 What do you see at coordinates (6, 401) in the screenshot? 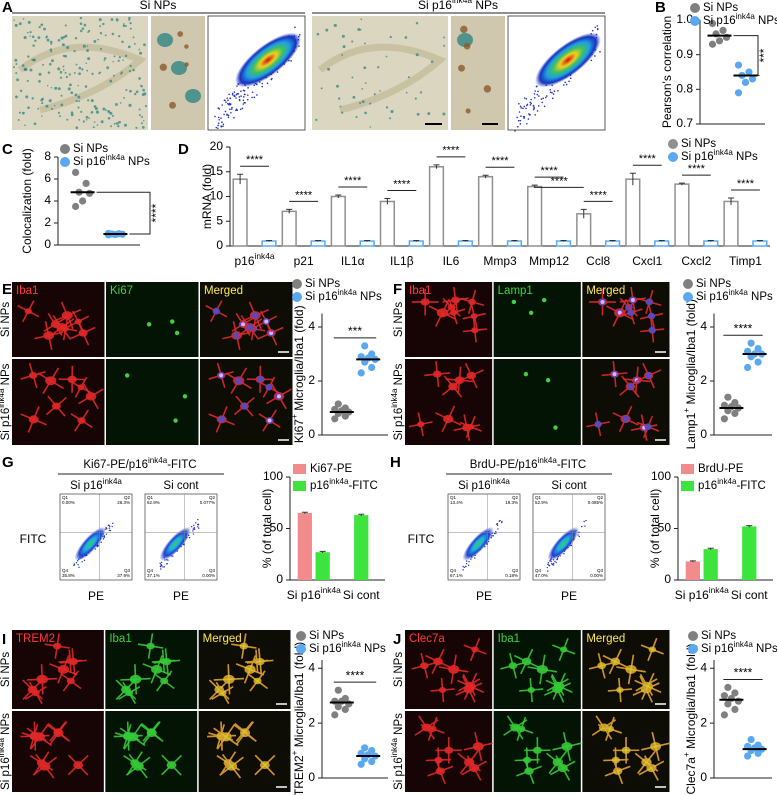
I see `row-label: Si p16ink4a NPs` at bounding box center [6, 401].